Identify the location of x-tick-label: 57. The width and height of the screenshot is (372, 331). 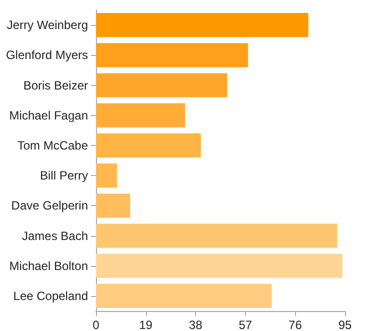
(245, 324).